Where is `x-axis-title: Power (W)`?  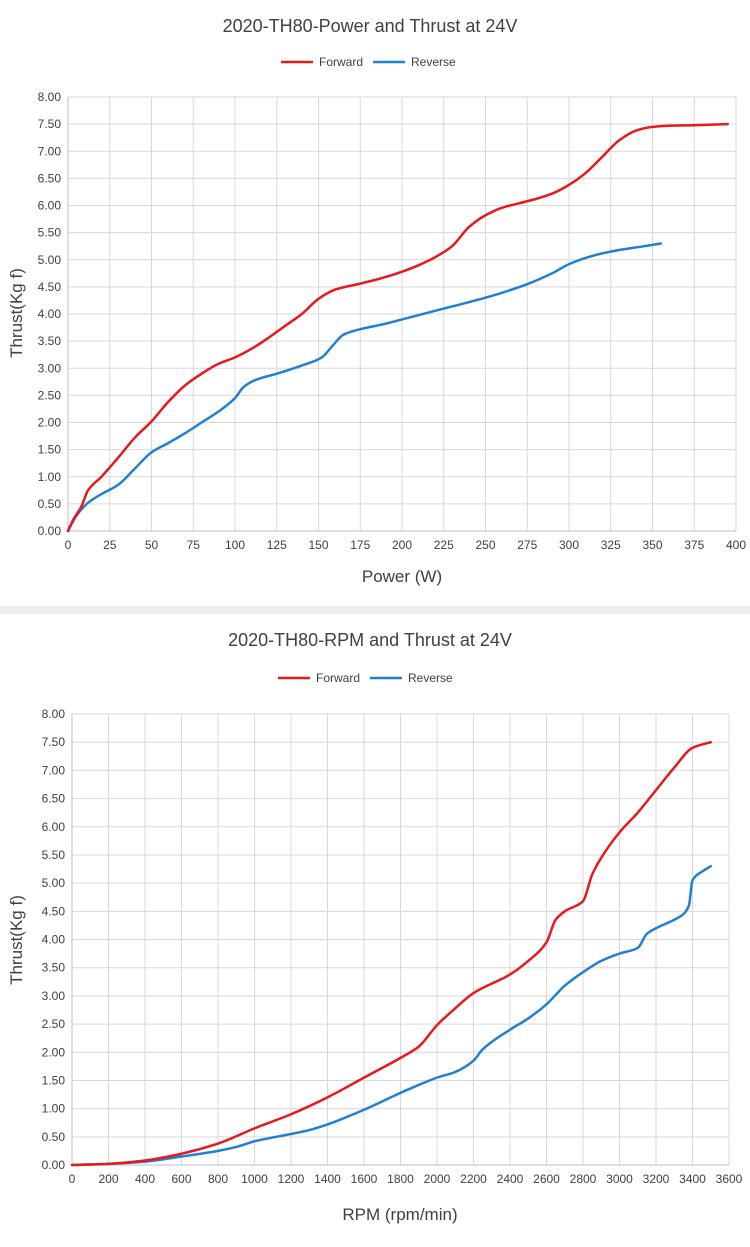 x-axis-title: Power (W) is located at coordinates (402, 576).